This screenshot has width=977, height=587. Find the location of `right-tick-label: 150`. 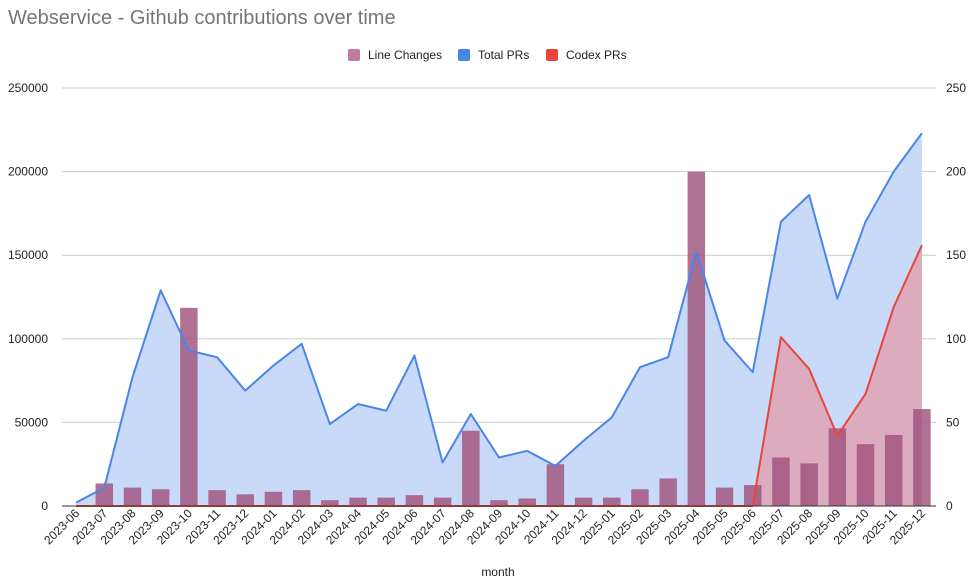

right-tick-label: 150 is located at coordinates (956, 255).